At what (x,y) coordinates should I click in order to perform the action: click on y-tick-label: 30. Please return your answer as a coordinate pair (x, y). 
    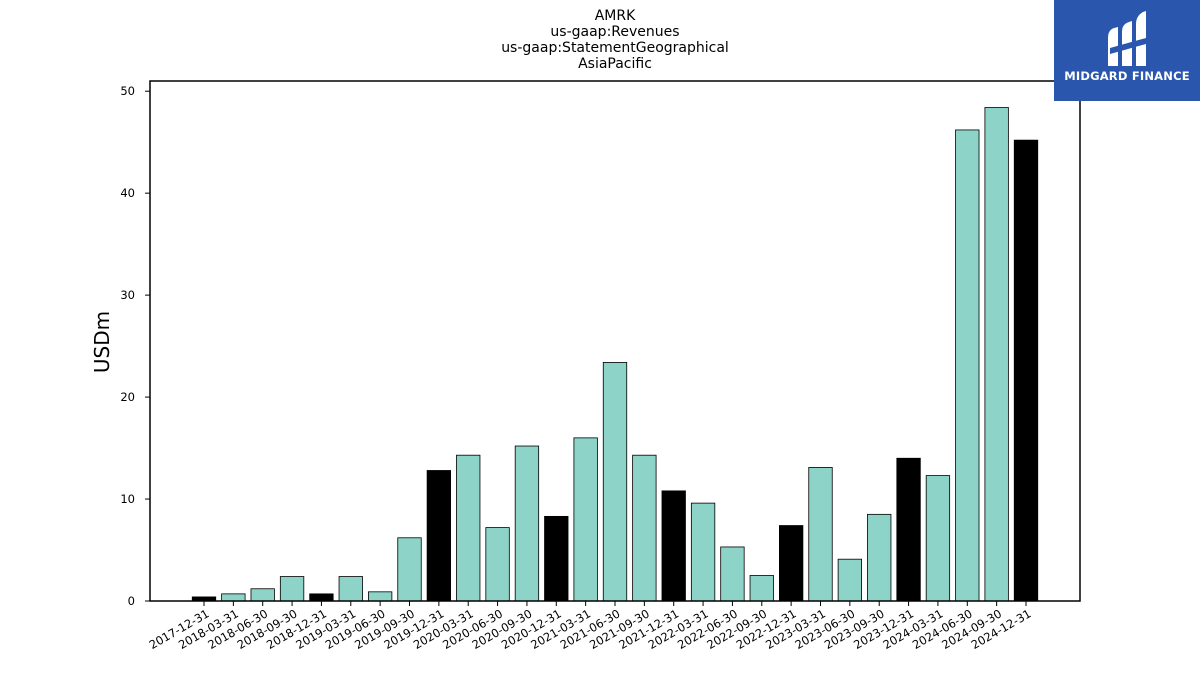
    Looking at the image, I should click on (127, 295).